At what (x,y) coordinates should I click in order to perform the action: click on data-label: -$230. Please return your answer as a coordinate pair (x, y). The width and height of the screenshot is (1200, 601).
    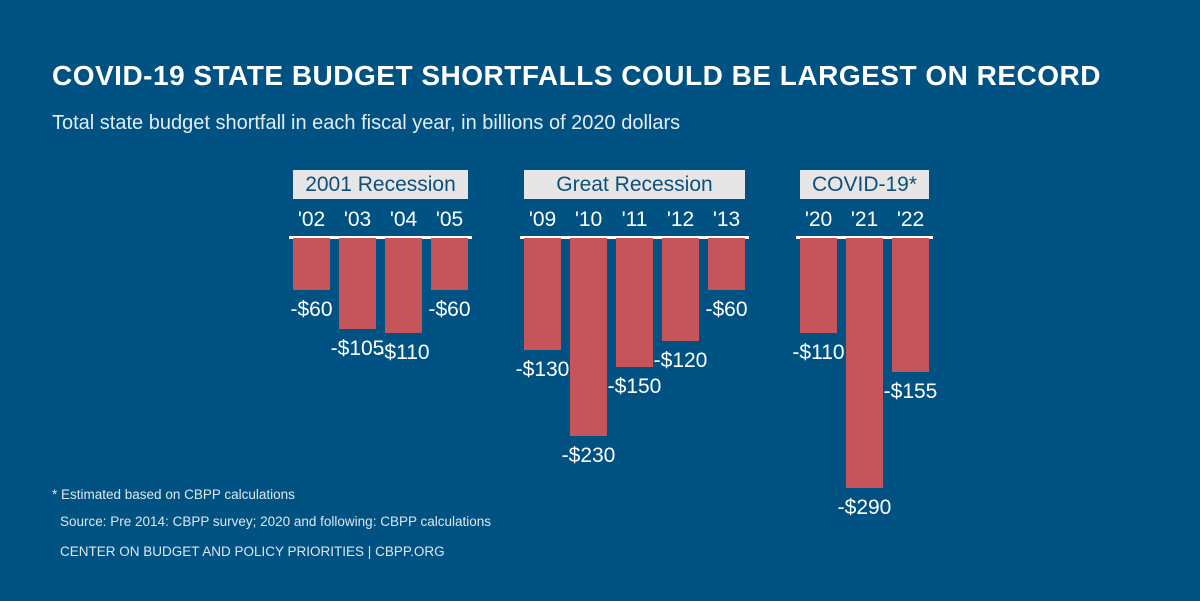
    Looking at the image, I should click on (588, 456).